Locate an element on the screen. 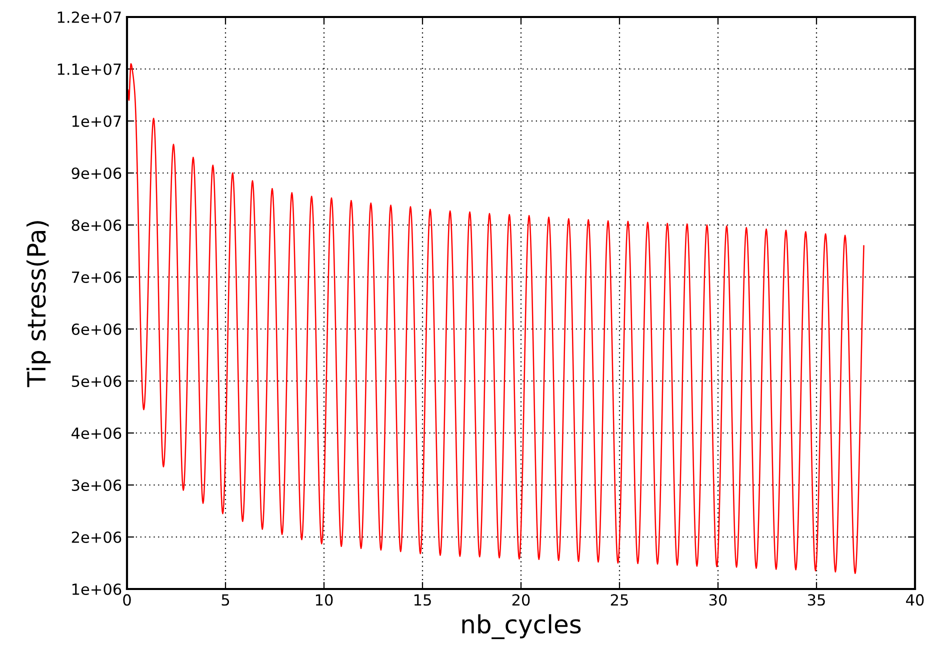 The height and width of the screenshot is (653, 930). y-tick-label: 7e+06 is located at coordinates (97, 277).